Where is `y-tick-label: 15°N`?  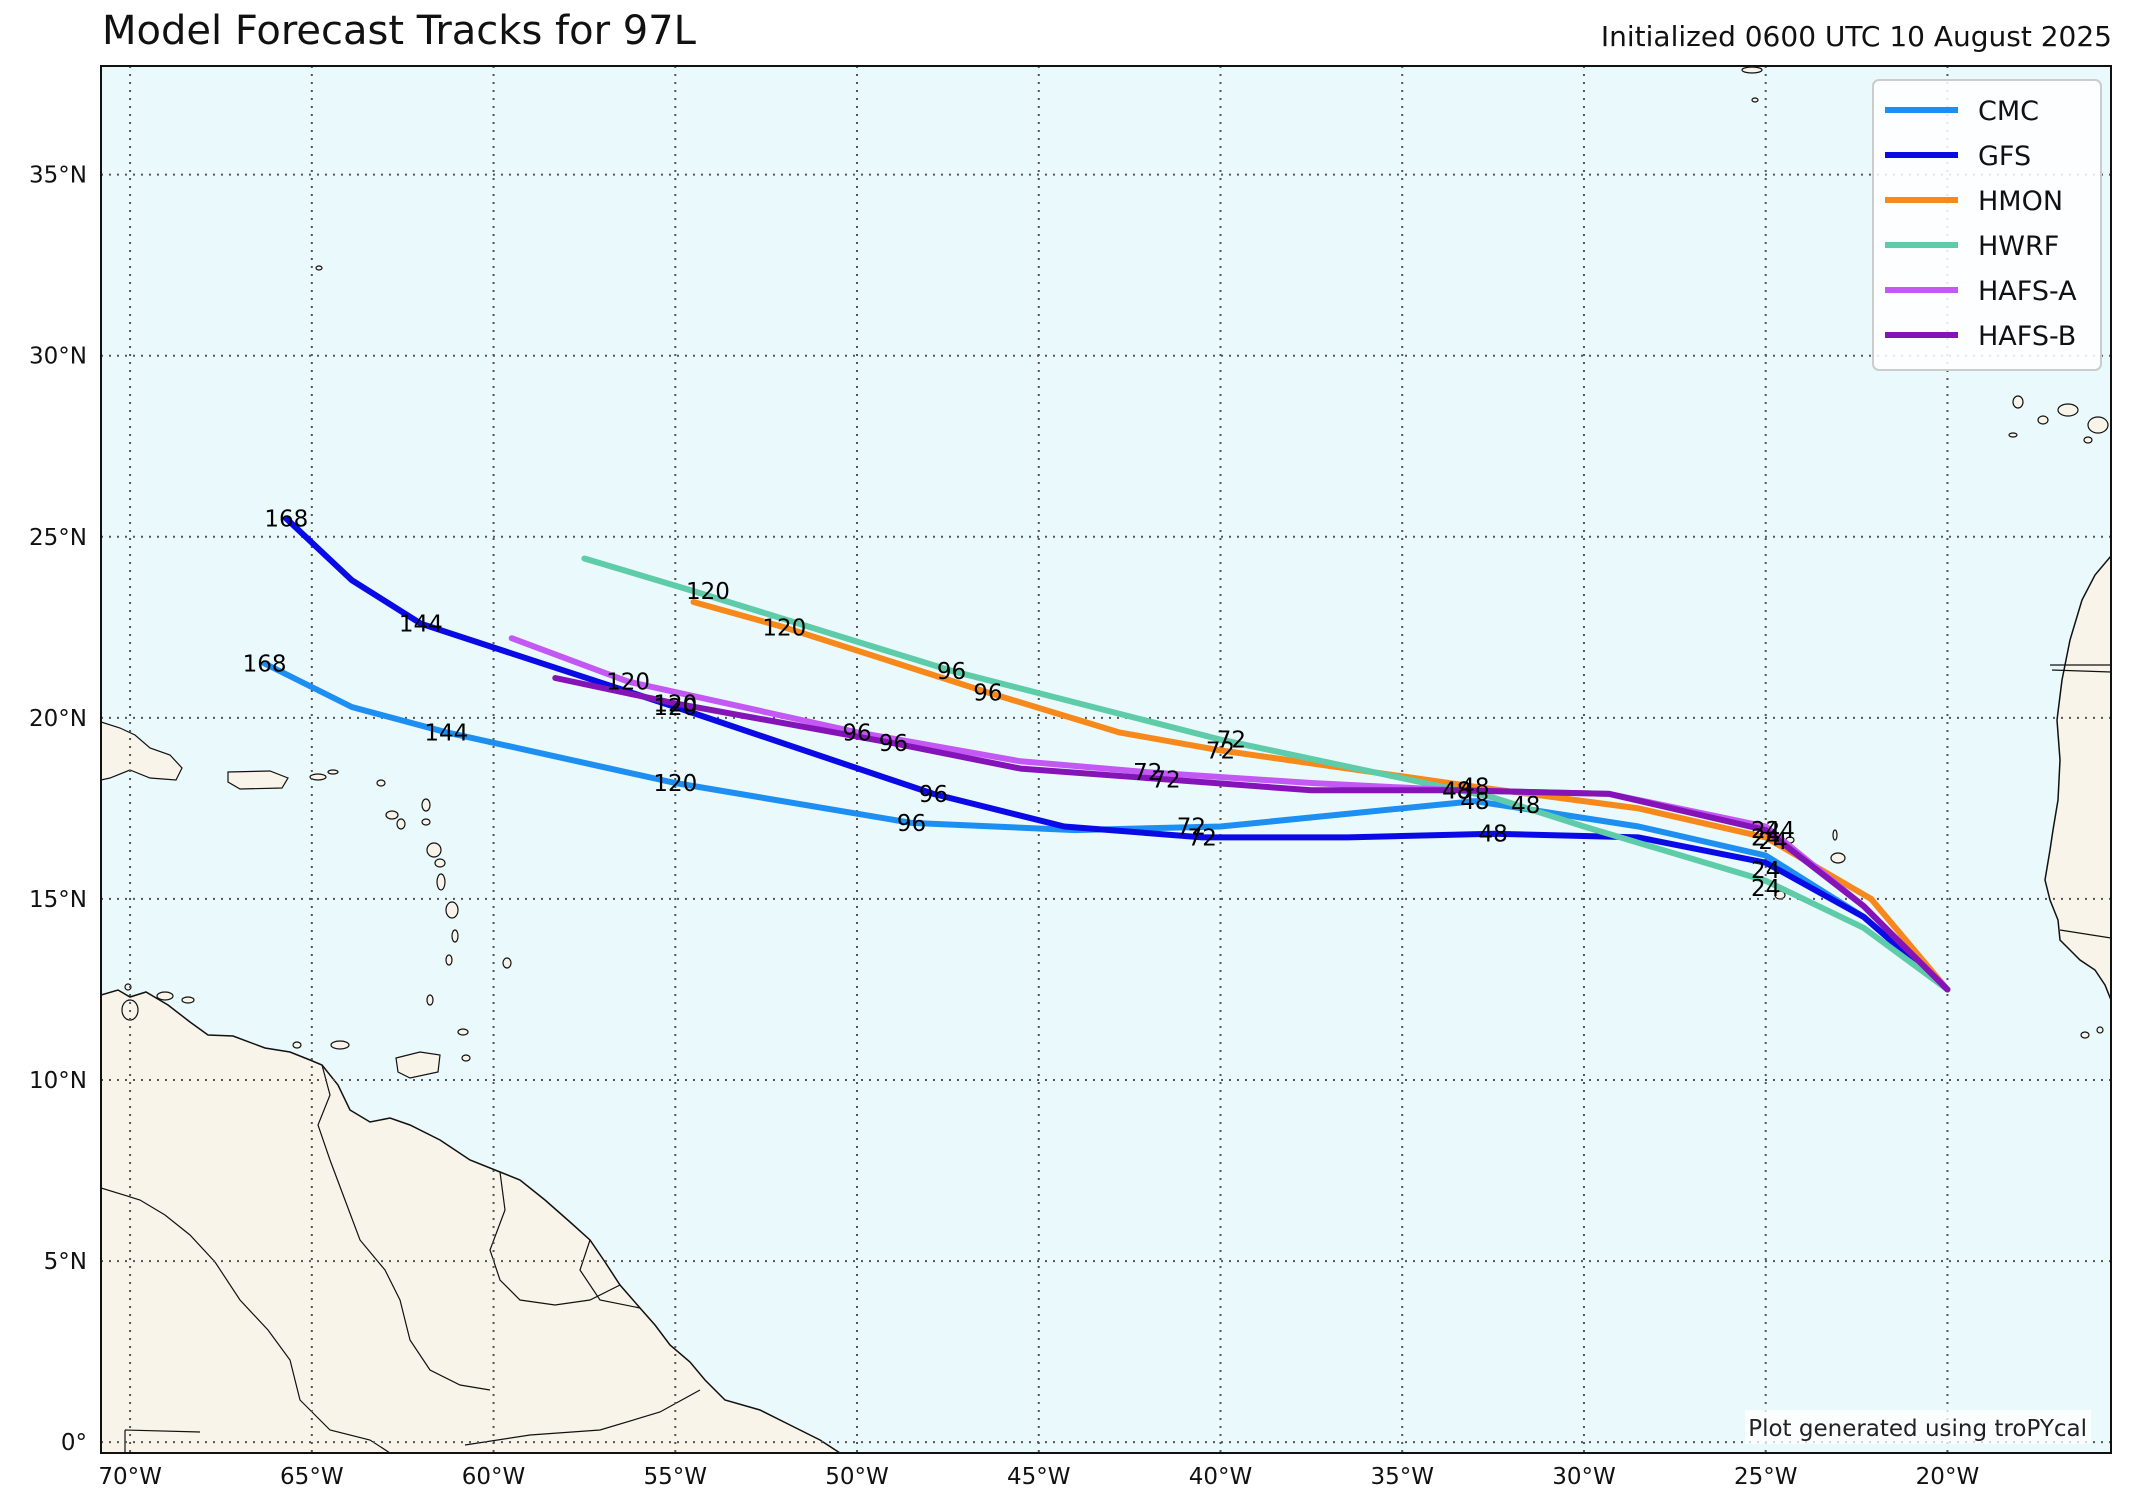 y-tick-label: 15°N is located at coordinates (58, 900).